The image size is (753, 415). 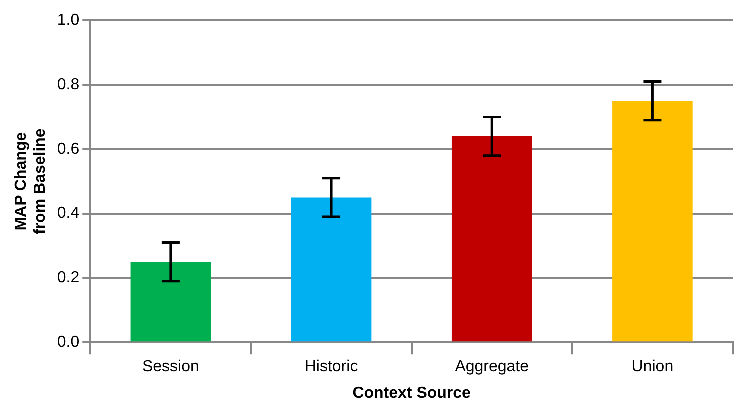 What do you see at coordinates (412, 393) in the screenshot?
I see `x-axis-title: Context Source` at bounding box center [412, 393].